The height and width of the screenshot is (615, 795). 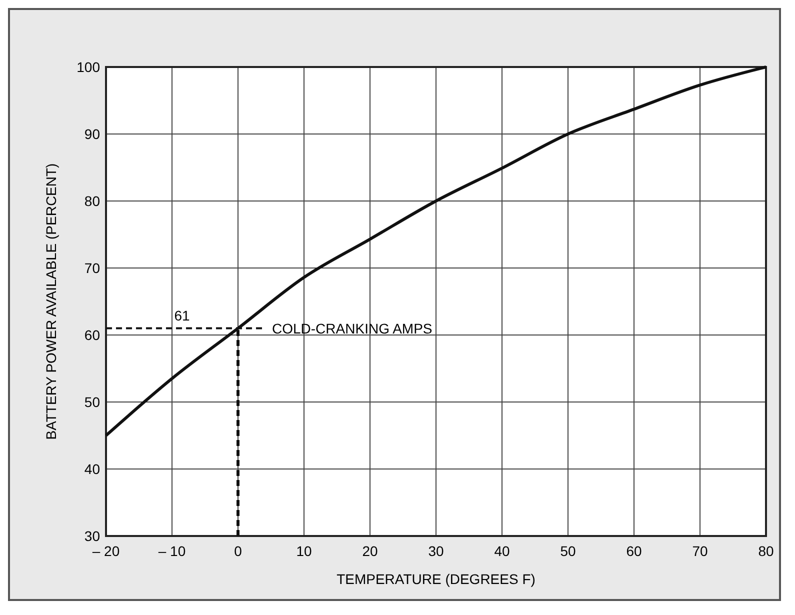 I want to click on y-tick-label: 50, so click(x=92, y=402).